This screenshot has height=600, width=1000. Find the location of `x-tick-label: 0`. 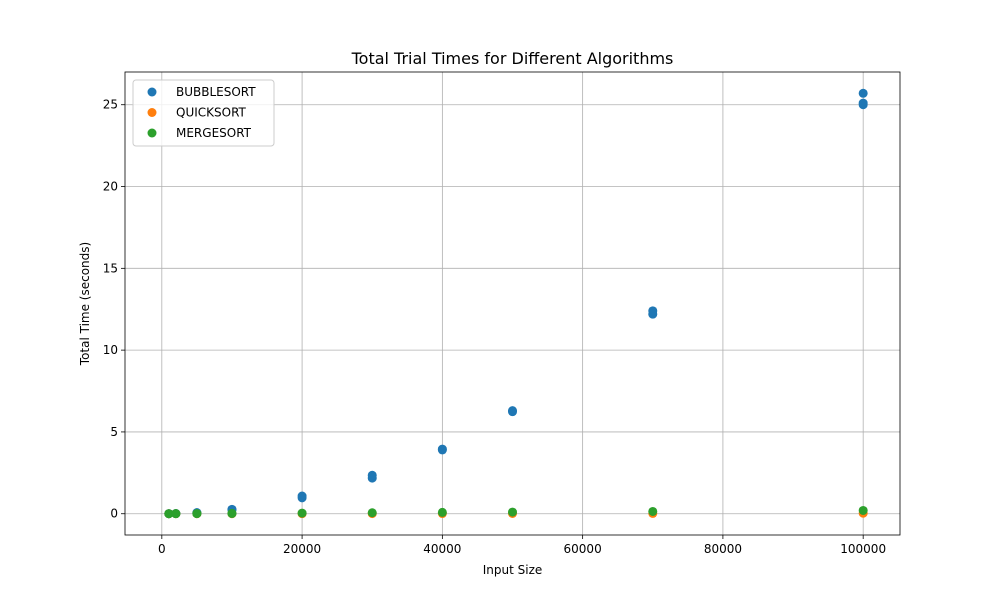

x-tick-label: 0 is located at coordinates (162, 549).